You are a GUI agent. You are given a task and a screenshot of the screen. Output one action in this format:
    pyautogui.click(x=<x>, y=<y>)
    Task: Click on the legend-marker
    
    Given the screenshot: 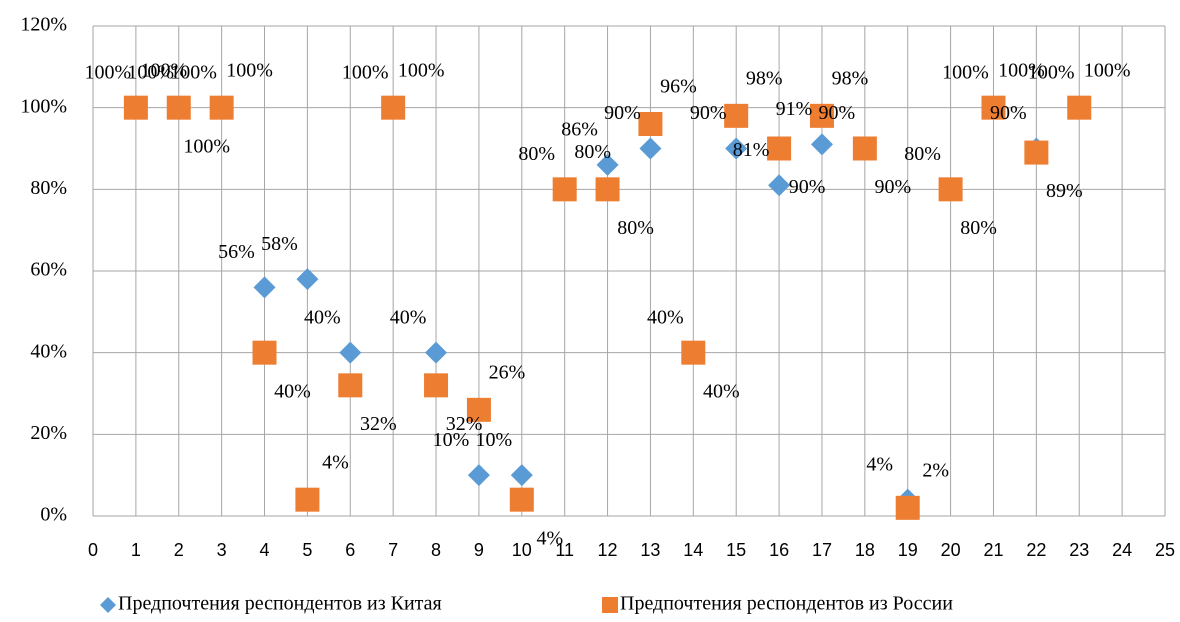 What is the action you would take?
    pyautogui.click(x=108, y=605)
    